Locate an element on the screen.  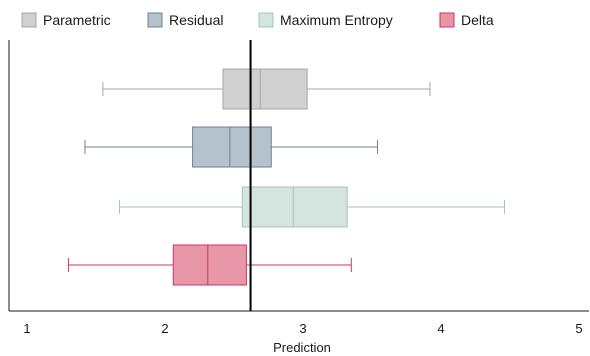
legend-label: Parametric is located at coordinates (77, 20).